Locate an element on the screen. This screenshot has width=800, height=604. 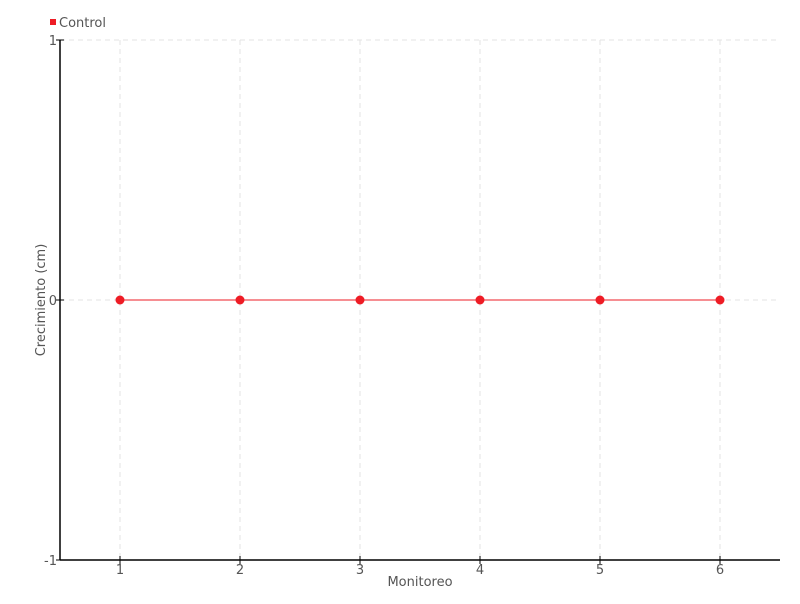
x-tick-label: 1 is located at coordinates (120, 570).